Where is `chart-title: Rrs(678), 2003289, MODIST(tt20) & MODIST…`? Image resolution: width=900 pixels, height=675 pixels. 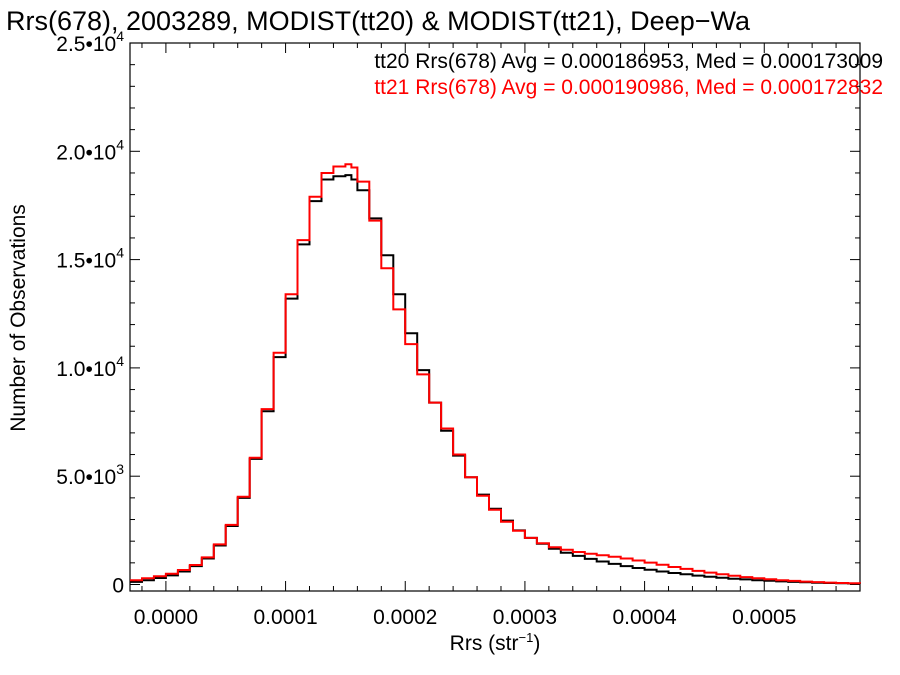 chart-title: Rrs(678), 2003289, MODIST(tt20) & MODIST… is located at coordinates (378, 21).